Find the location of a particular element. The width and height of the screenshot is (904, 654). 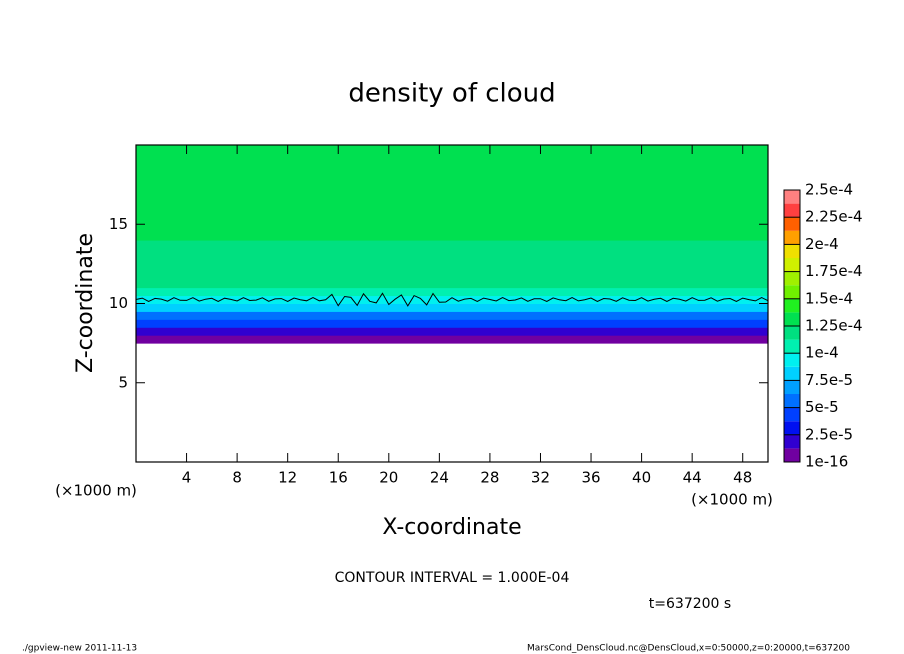

contour-line is located at coordinates (452, 299).